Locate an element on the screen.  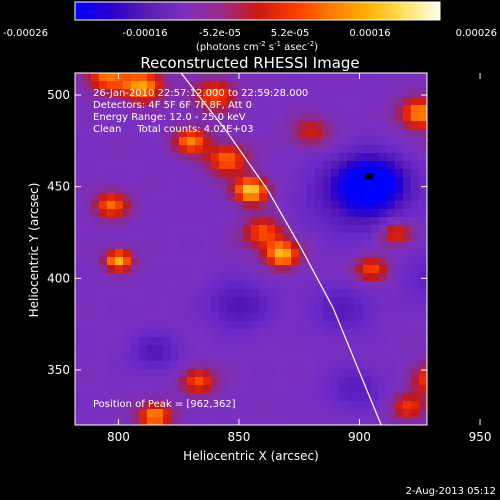
annotation-energy-range: Energy Range: 12.0 - 25.0 keV is located at coordinates (169, 117).